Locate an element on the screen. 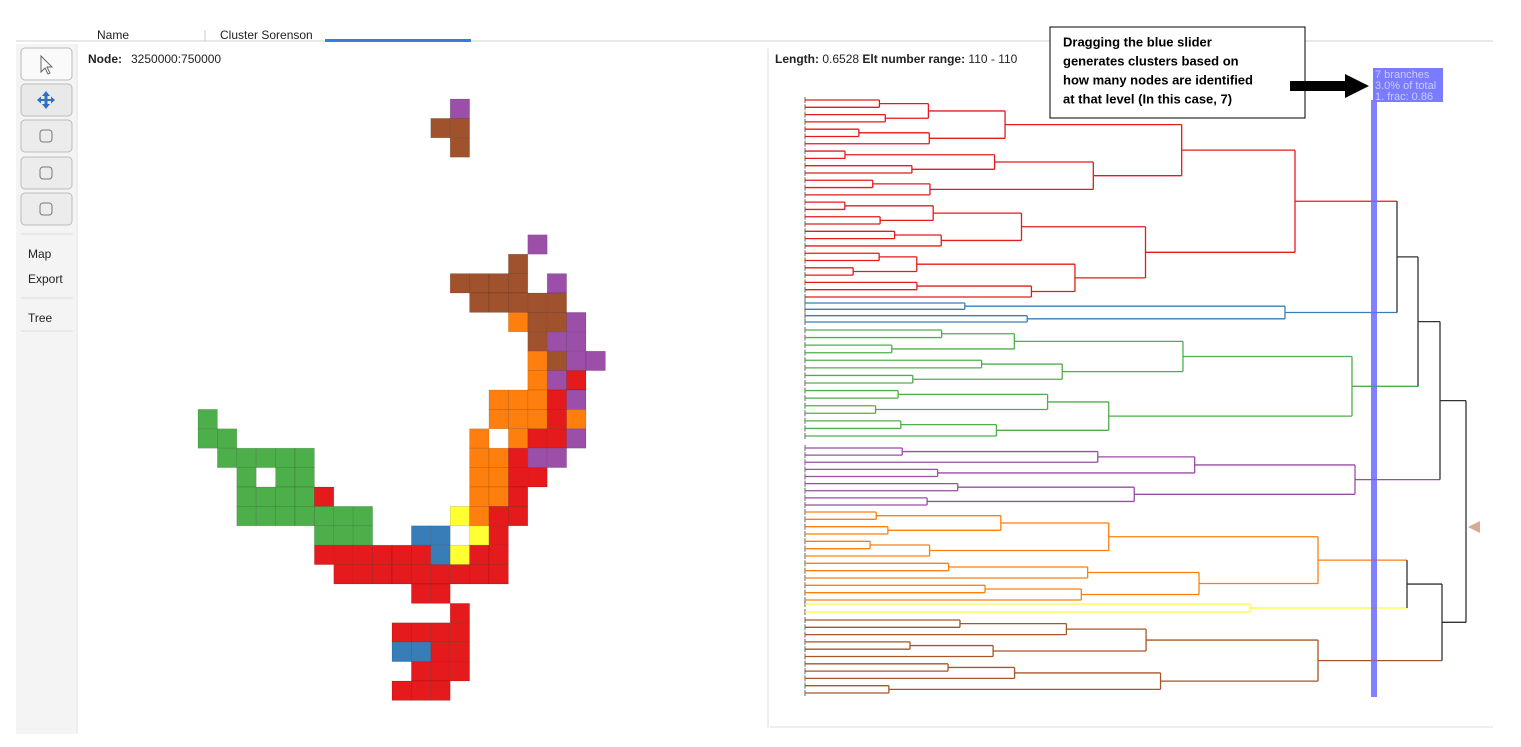 This screenshot has height=747, width=1521. move-icon is located at coordinates (46, 100).